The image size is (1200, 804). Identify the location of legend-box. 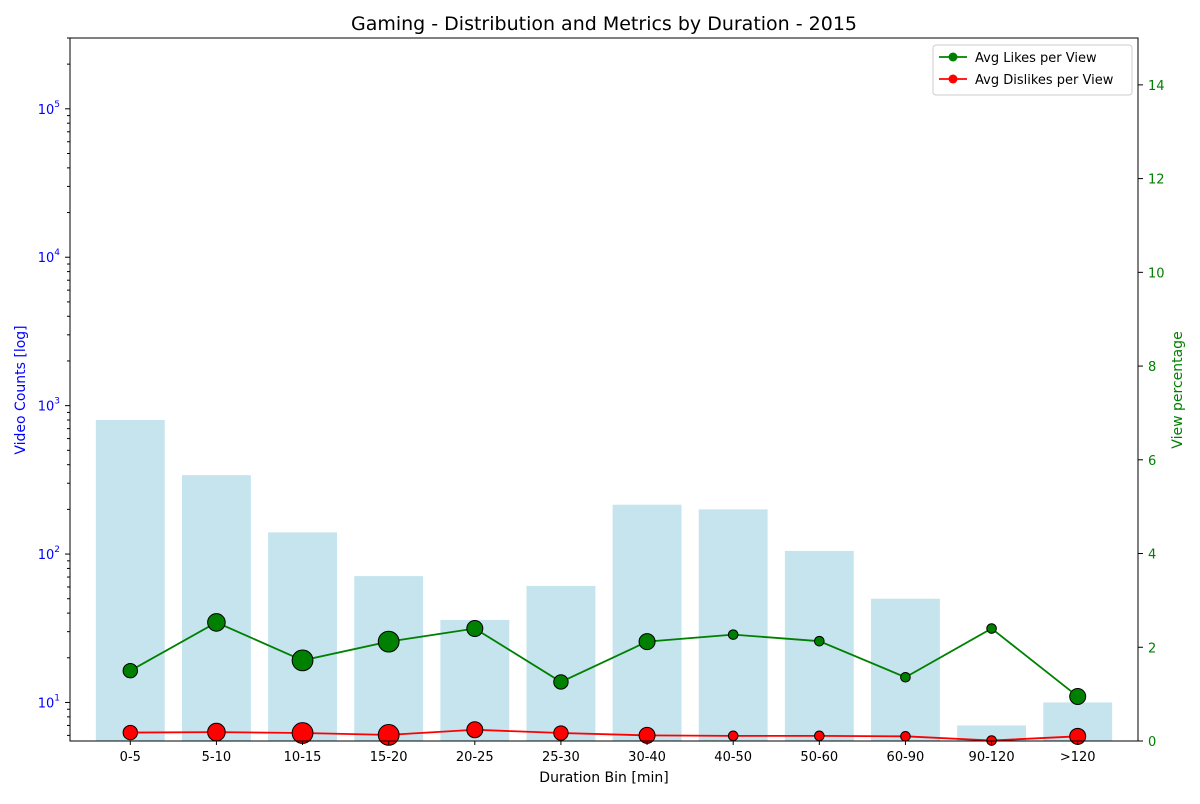
(1032, 70).